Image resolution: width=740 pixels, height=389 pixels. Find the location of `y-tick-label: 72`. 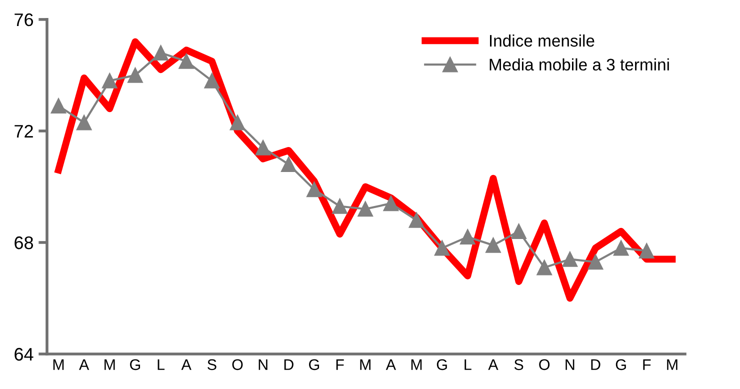

y-tick-label: 72 is located at coordinates (23, 131).